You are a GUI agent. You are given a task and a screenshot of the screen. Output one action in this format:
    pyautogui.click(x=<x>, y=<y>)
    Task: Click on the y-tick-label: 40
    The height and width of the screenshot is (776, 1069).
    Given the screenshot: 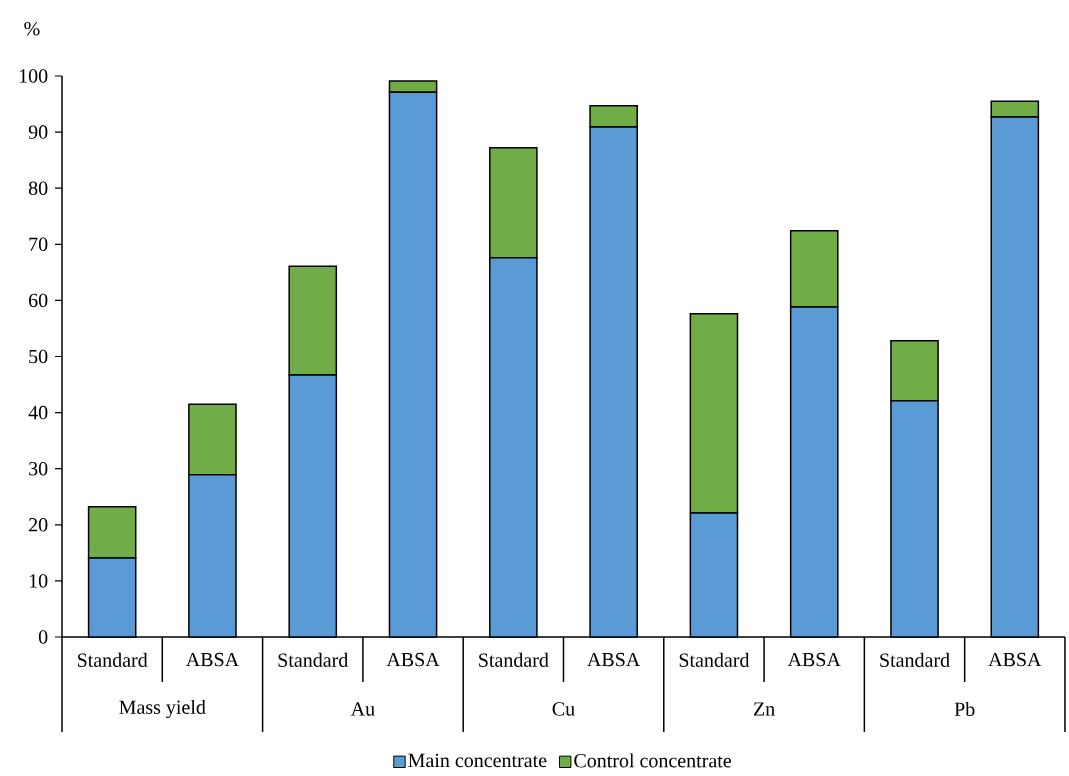 What is the action you would take?
    pyautogui.click(x=38, y=412)
    